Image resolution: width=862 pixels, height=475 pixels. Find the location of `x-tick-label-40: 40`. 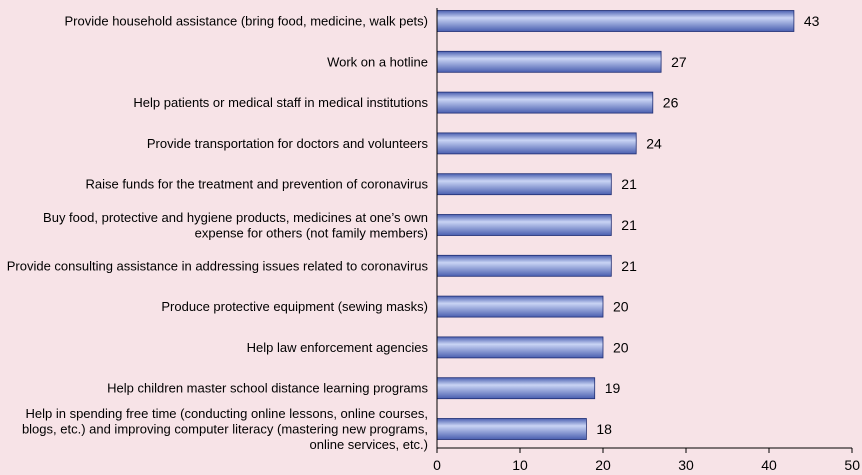

x-tick-label-40: 40 is located at coordinates (769, 465).